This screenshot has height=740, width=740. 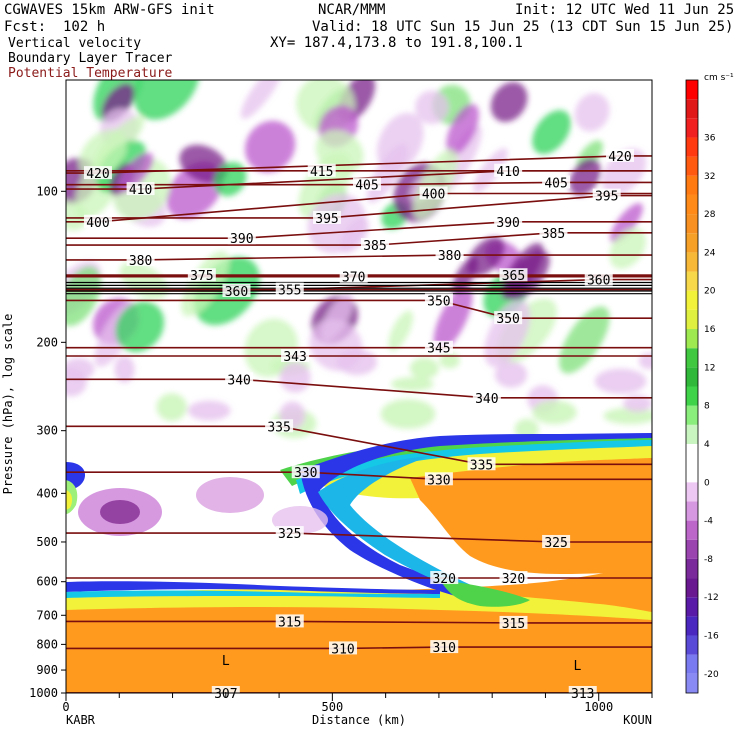 What do you see at coordinates (396, 43) in the screenshot?
I see `cross-section-endpoints: XY= 187.4,173.8 to 191.8,100.1` at bounding box center [396, 43].